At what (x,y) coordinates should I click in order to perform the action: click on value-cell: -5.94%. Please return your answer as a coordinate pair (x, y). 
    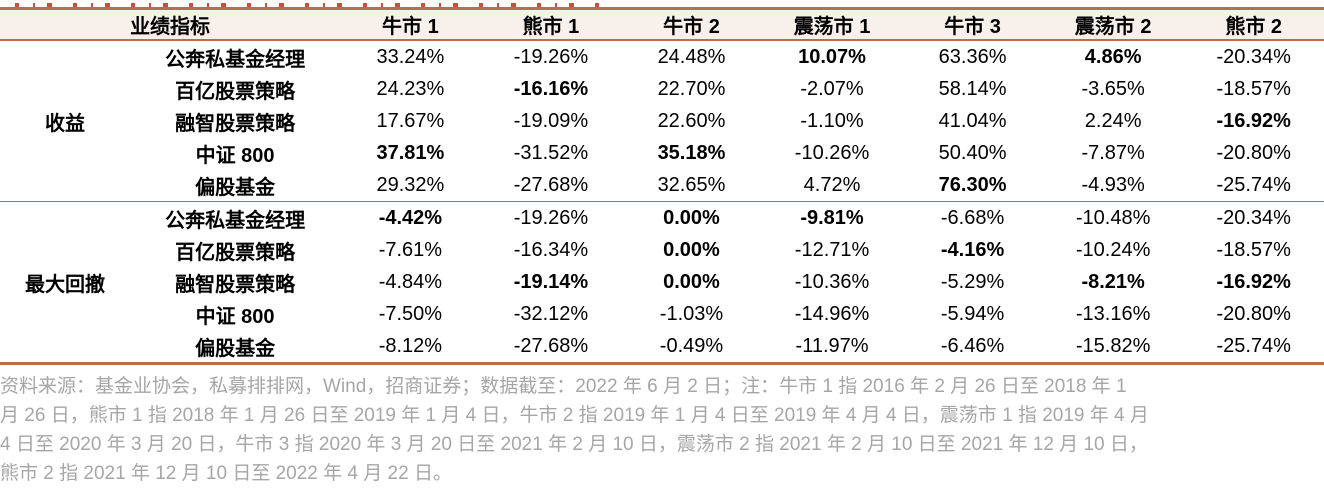
    Looking at the image, I should click on (972, 313).